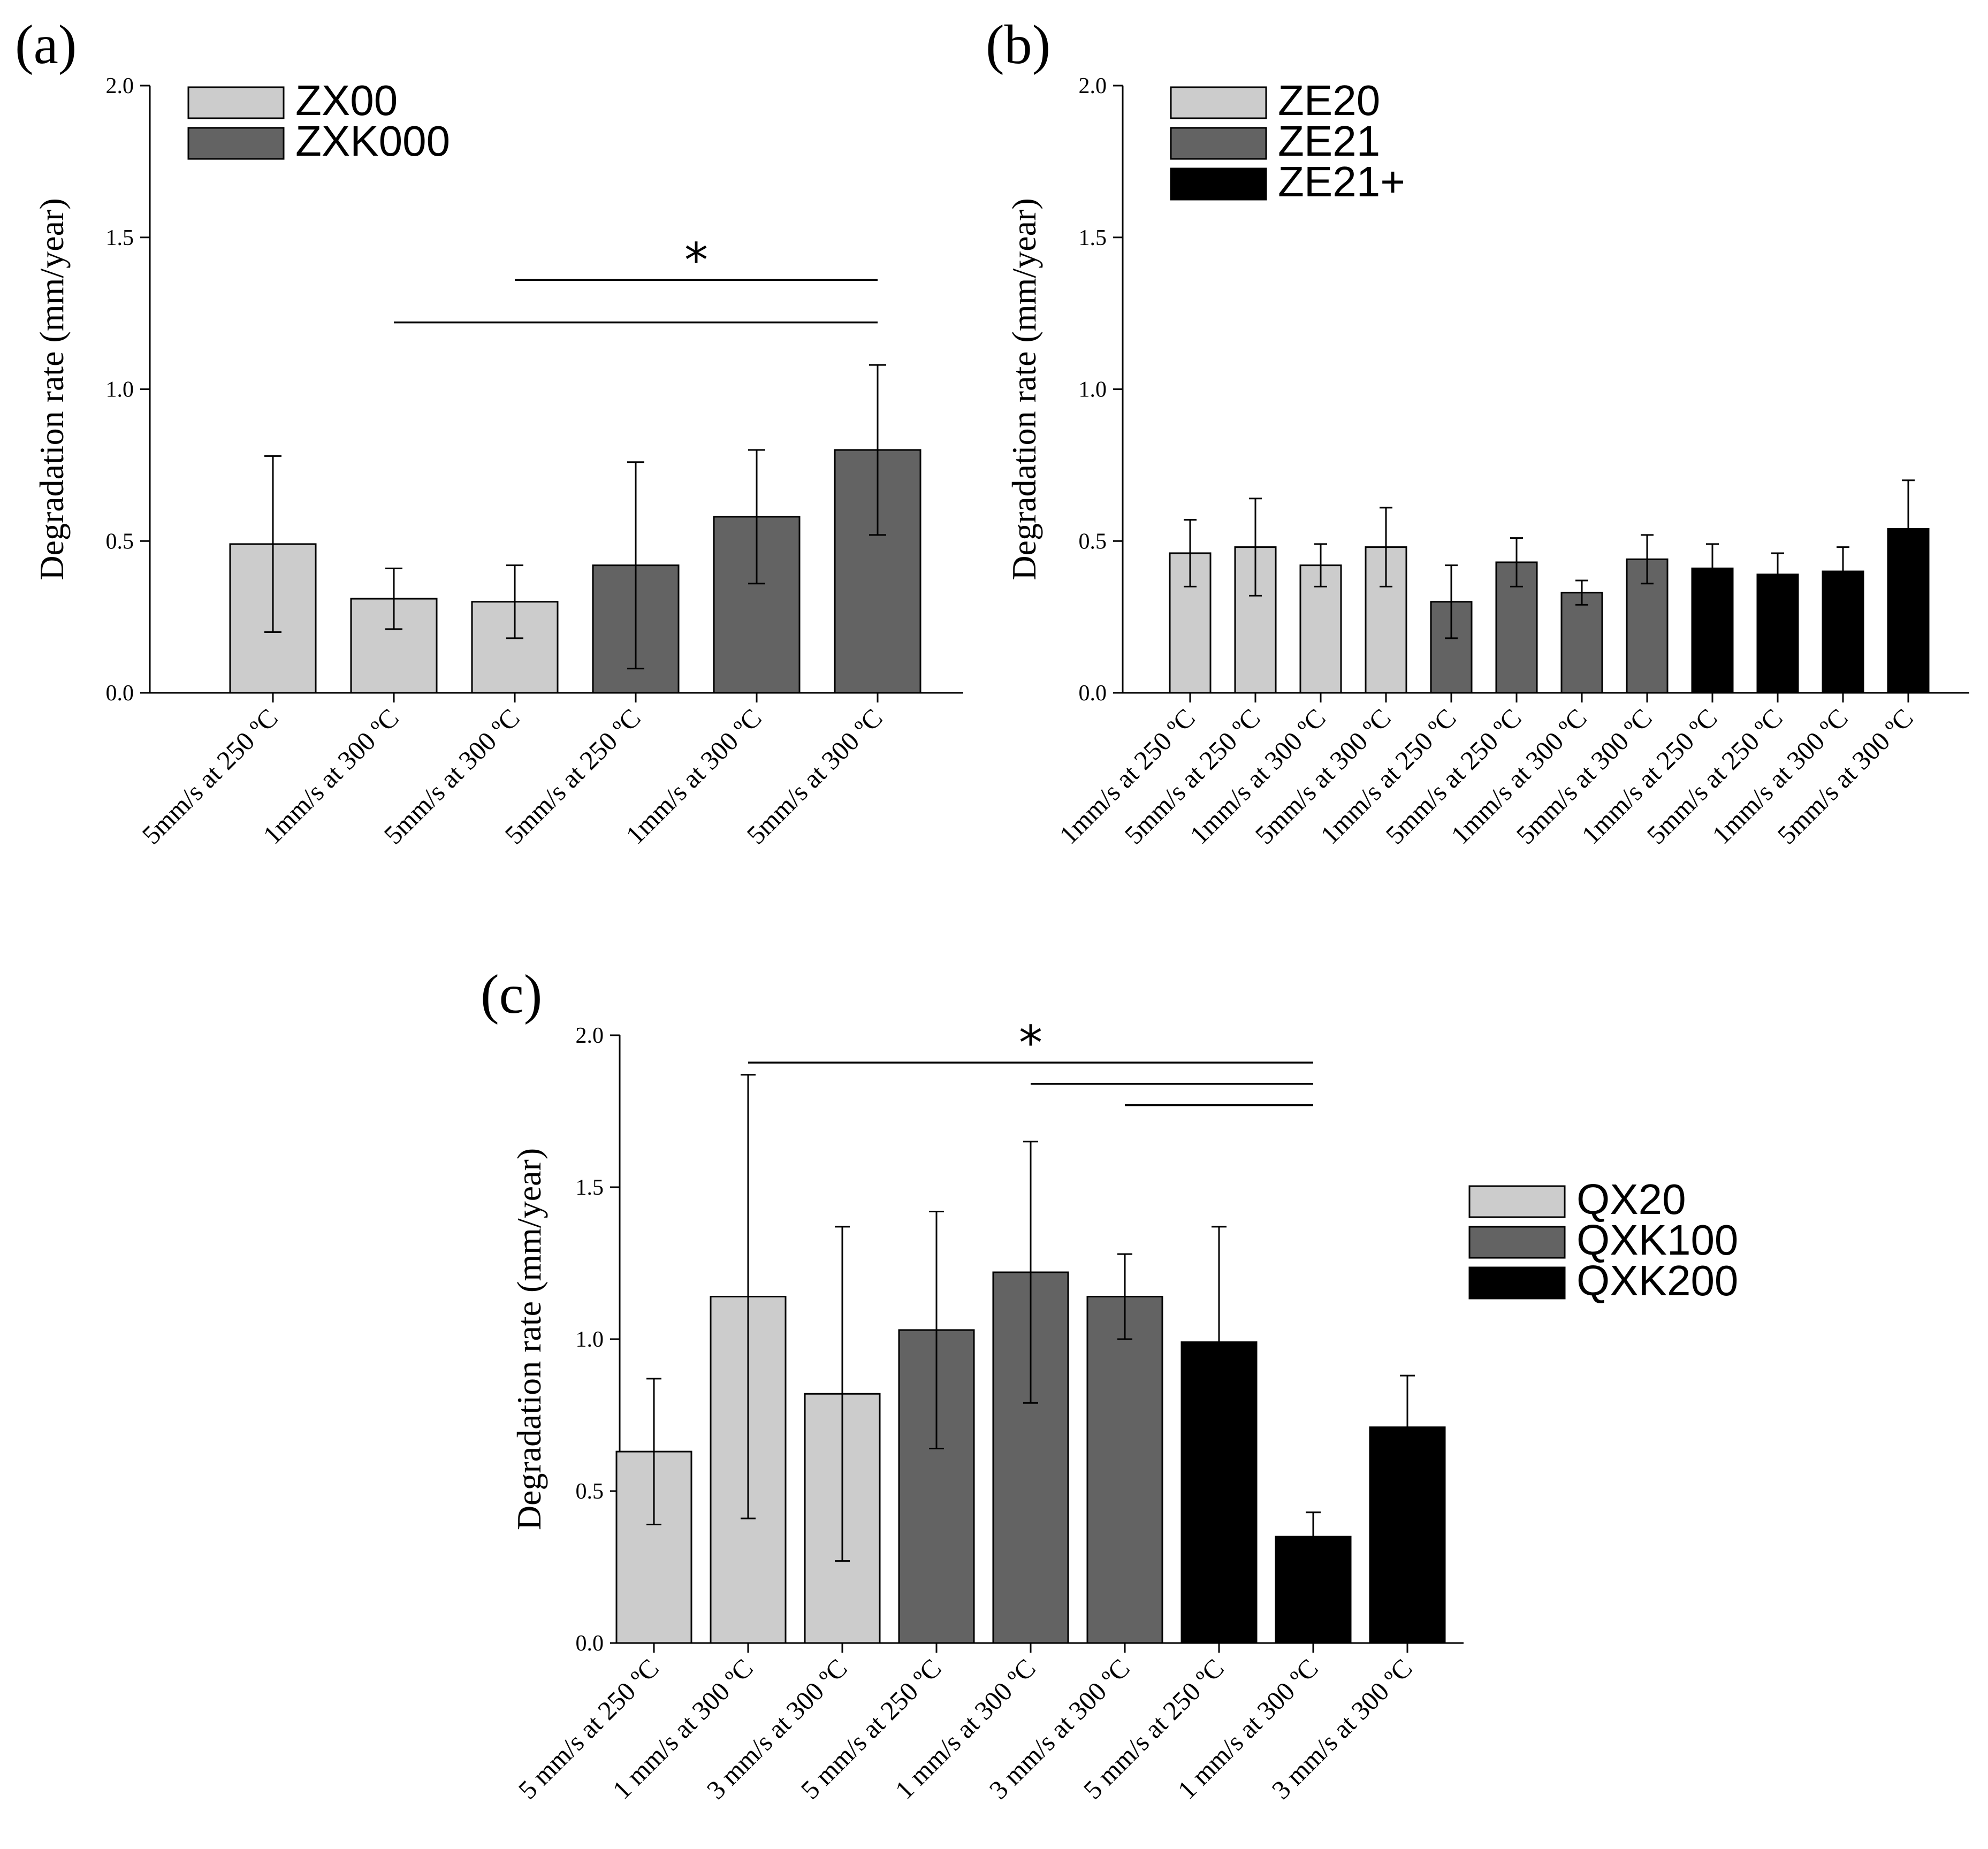 The width and height of the screenshot is (1988, 1849). Describe the element at coordinates (1341, 182) in the screenshot. I see `legend-label: ZE21+` at that location.